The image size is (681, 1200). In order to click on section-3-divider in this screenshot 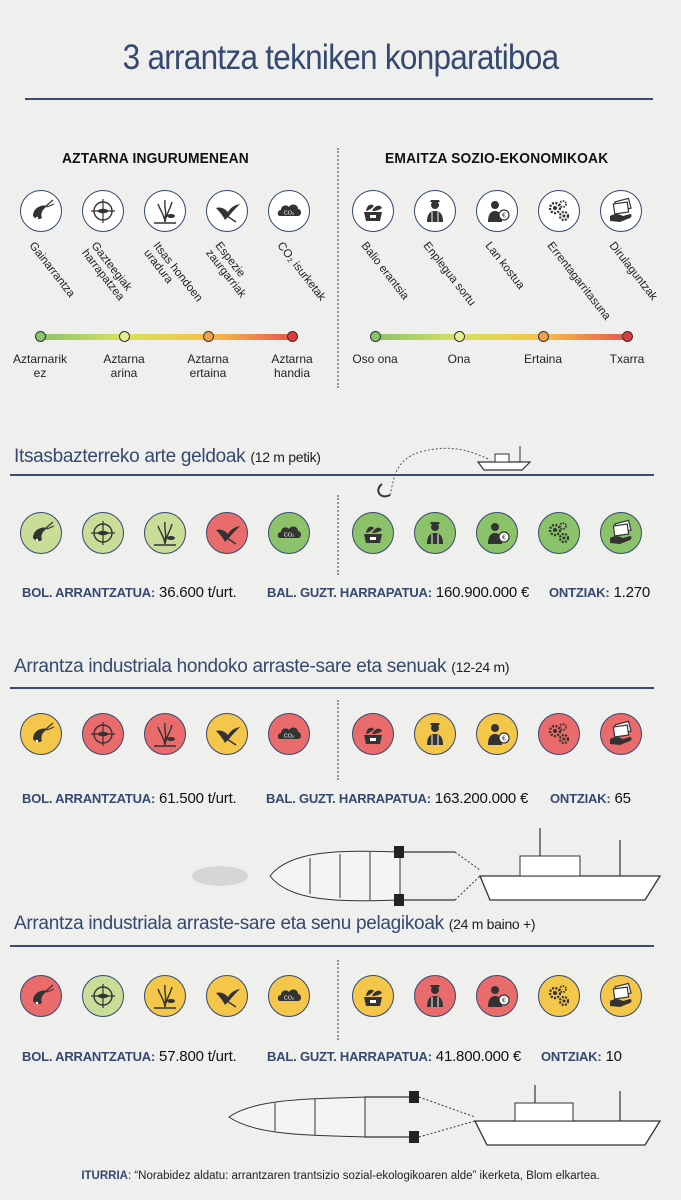, I will do `click(338, 1000)`.